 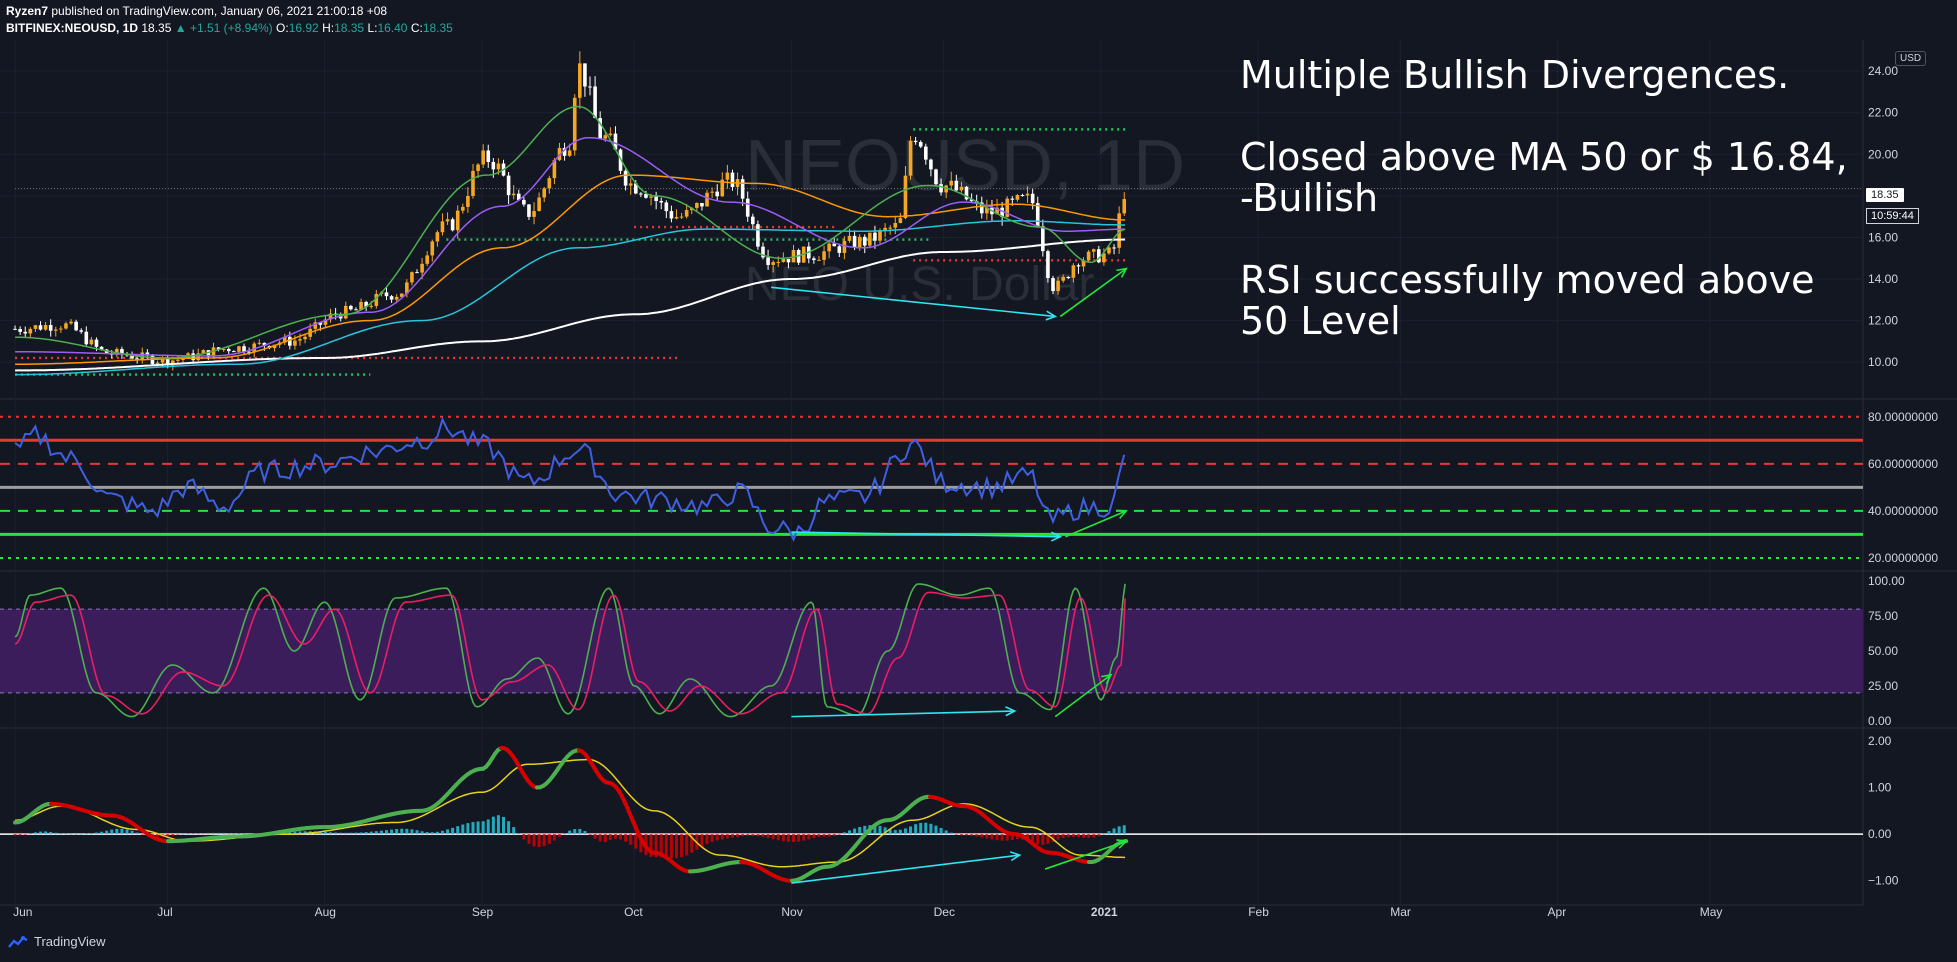 What do you see at coordinates (791, 912) in the screenshot?
I see `x-tick-label: Nov` at bounding box center [791, 912].